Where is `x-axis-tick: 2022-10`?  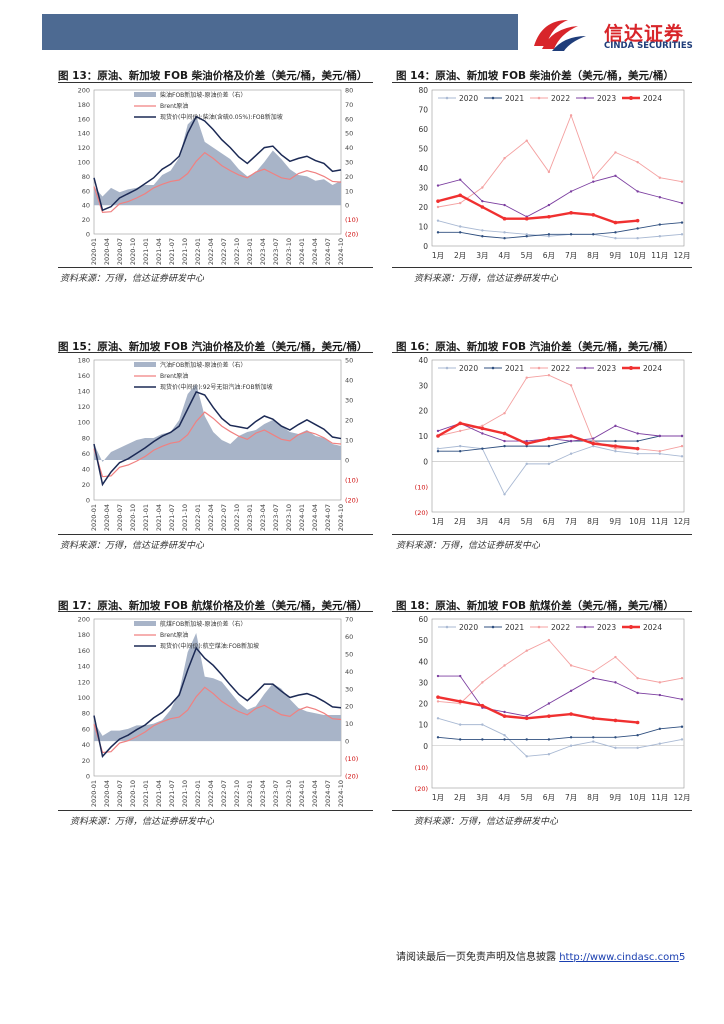
x-axis-tick: 2022-10 is located at coordinates (237, 793).